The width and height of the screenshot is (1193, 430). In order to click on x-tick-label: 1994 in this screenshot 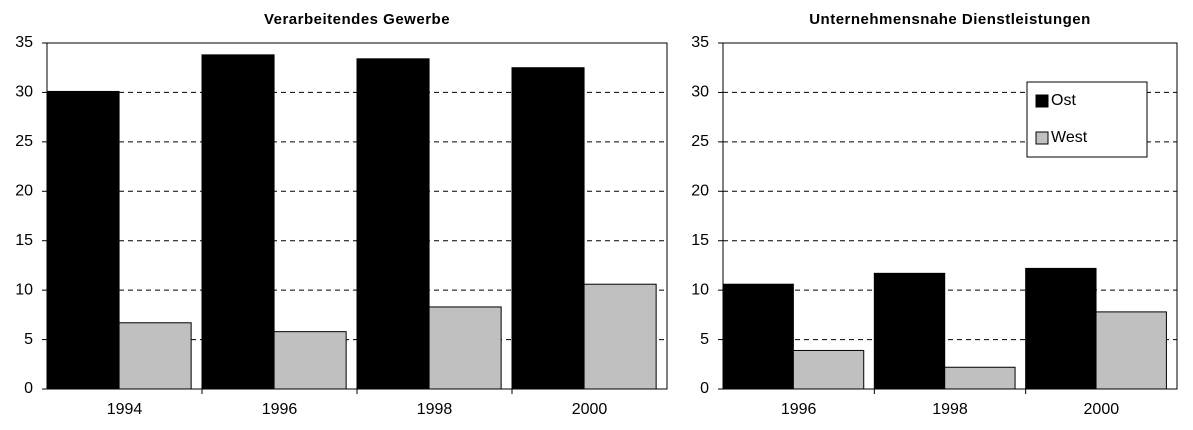, I will do `click(125, 409)`.